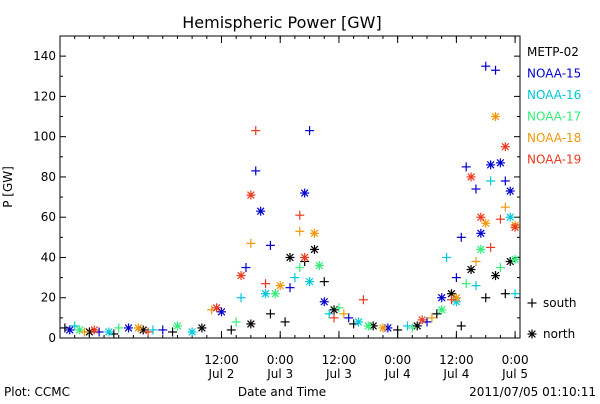 Image resolution: width=600 pixels, height=404 pixels. Describe the element at coordinates (37, 392) in the screenshot. I see `plot-credit: Plot: CCMC` at that location.